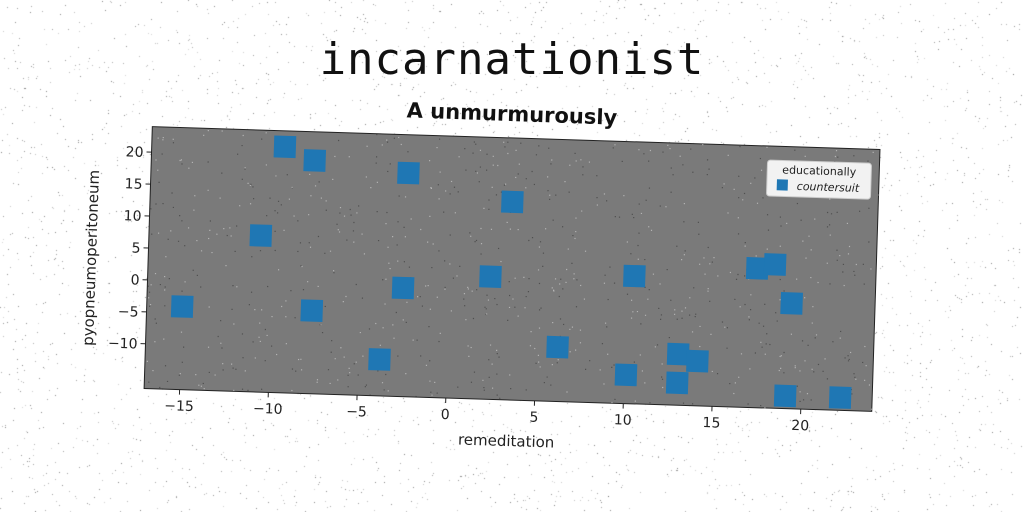  I want to click on x-tick-label: 15, so click(711, 423).